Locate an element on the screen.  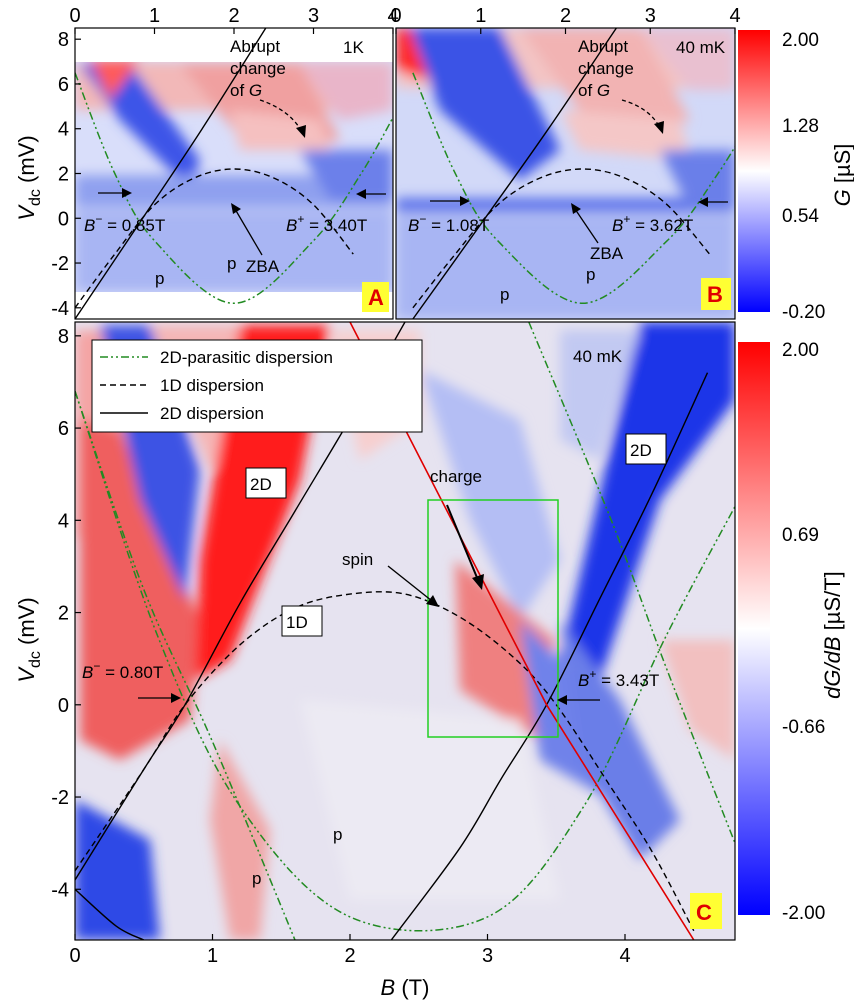
ylabel-c-unit: (mV) is located at coordinates (26, 624).